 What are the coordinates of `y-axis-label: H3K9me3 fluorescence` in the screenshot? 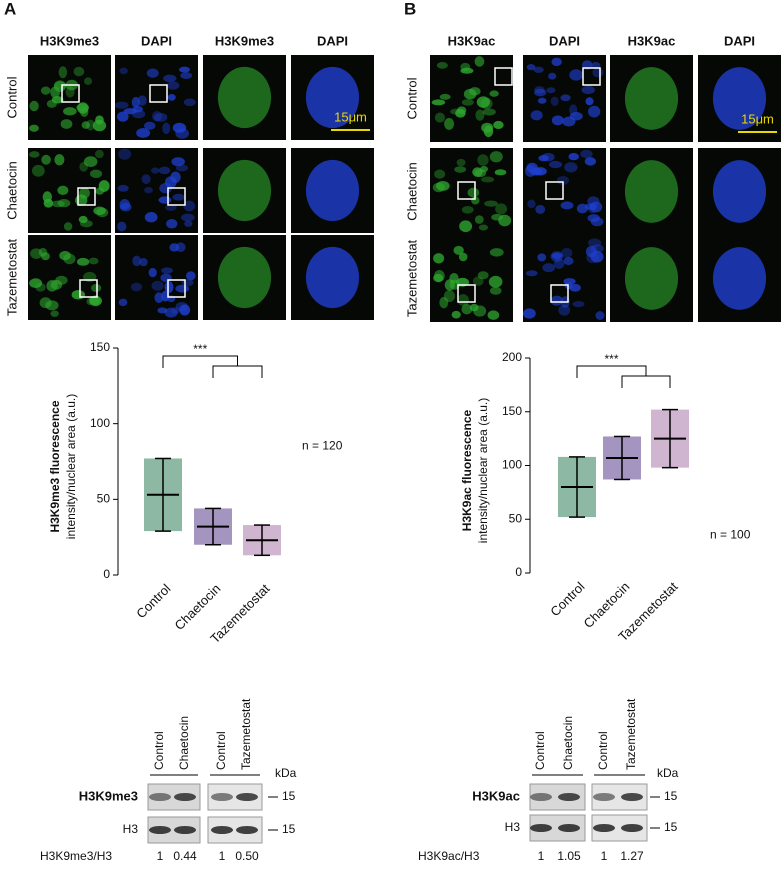 It's located at (55, 466).